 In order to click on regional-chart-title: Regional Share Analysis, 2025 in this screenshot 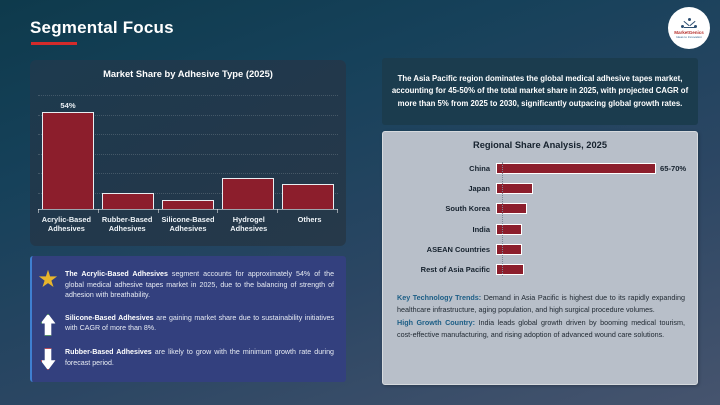, I will do `click(539, 145)`.